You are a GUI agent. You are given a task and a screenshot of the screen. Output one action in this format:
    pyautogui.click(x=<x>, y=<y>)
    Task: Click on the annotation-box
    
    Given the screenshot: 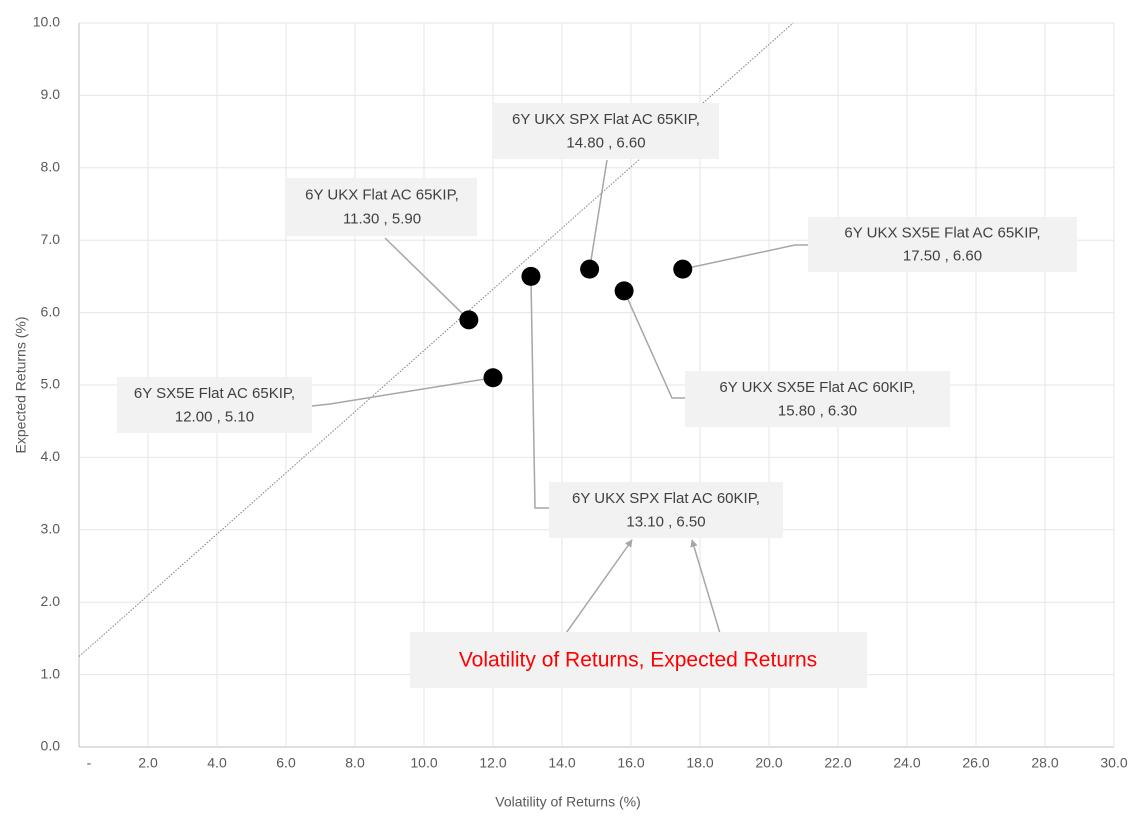 What is the action you would take?
    pyautogui.click(x=638, y=660)
    